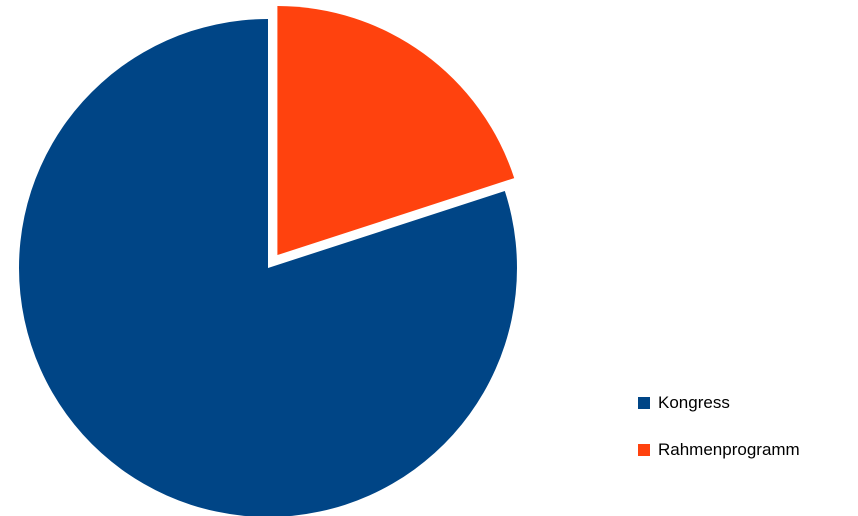 This screenshot has width=858, height=516. I want to click on legend-item-kongress: Kongress, so click(719, 403).